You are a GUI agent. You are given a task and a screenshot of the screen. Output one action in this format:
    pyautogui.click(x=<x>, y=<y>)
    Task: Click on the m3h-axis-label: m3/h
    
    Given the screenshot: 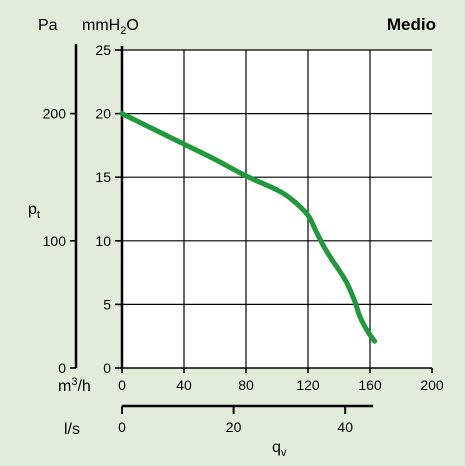 What is the action you would take?
    pyautogui.click(x=74, y=385)
    